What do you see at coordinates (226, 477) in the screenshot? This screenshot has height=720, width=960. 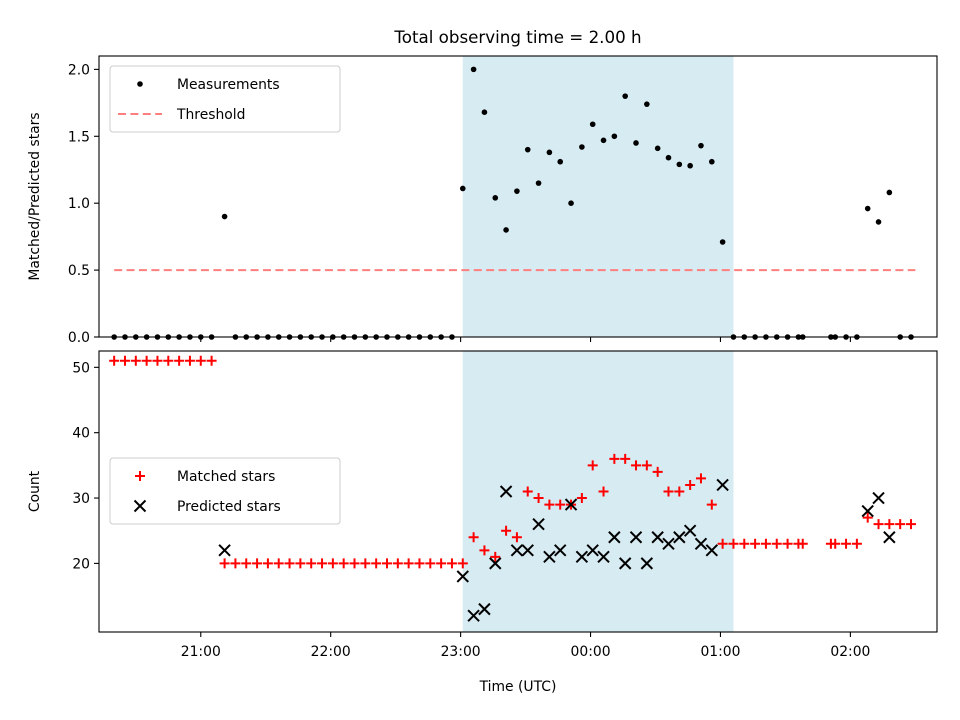 I see `legend-label: Matched stars` at bounding box center [226, 477].